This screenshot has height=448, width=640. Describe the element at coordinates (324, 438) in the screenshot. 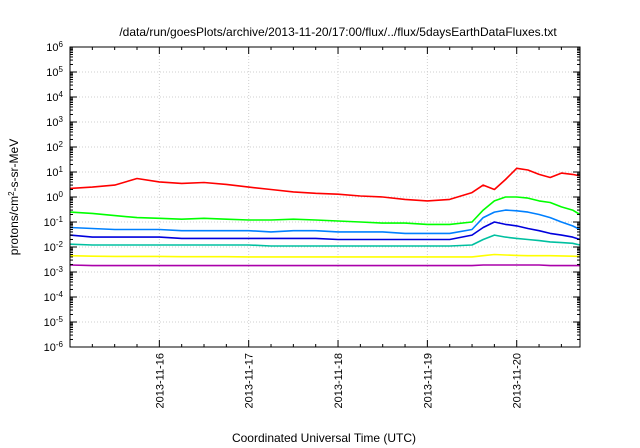

I see `x-axis-title: Coordinated Universal Time (UTC)` at that location.